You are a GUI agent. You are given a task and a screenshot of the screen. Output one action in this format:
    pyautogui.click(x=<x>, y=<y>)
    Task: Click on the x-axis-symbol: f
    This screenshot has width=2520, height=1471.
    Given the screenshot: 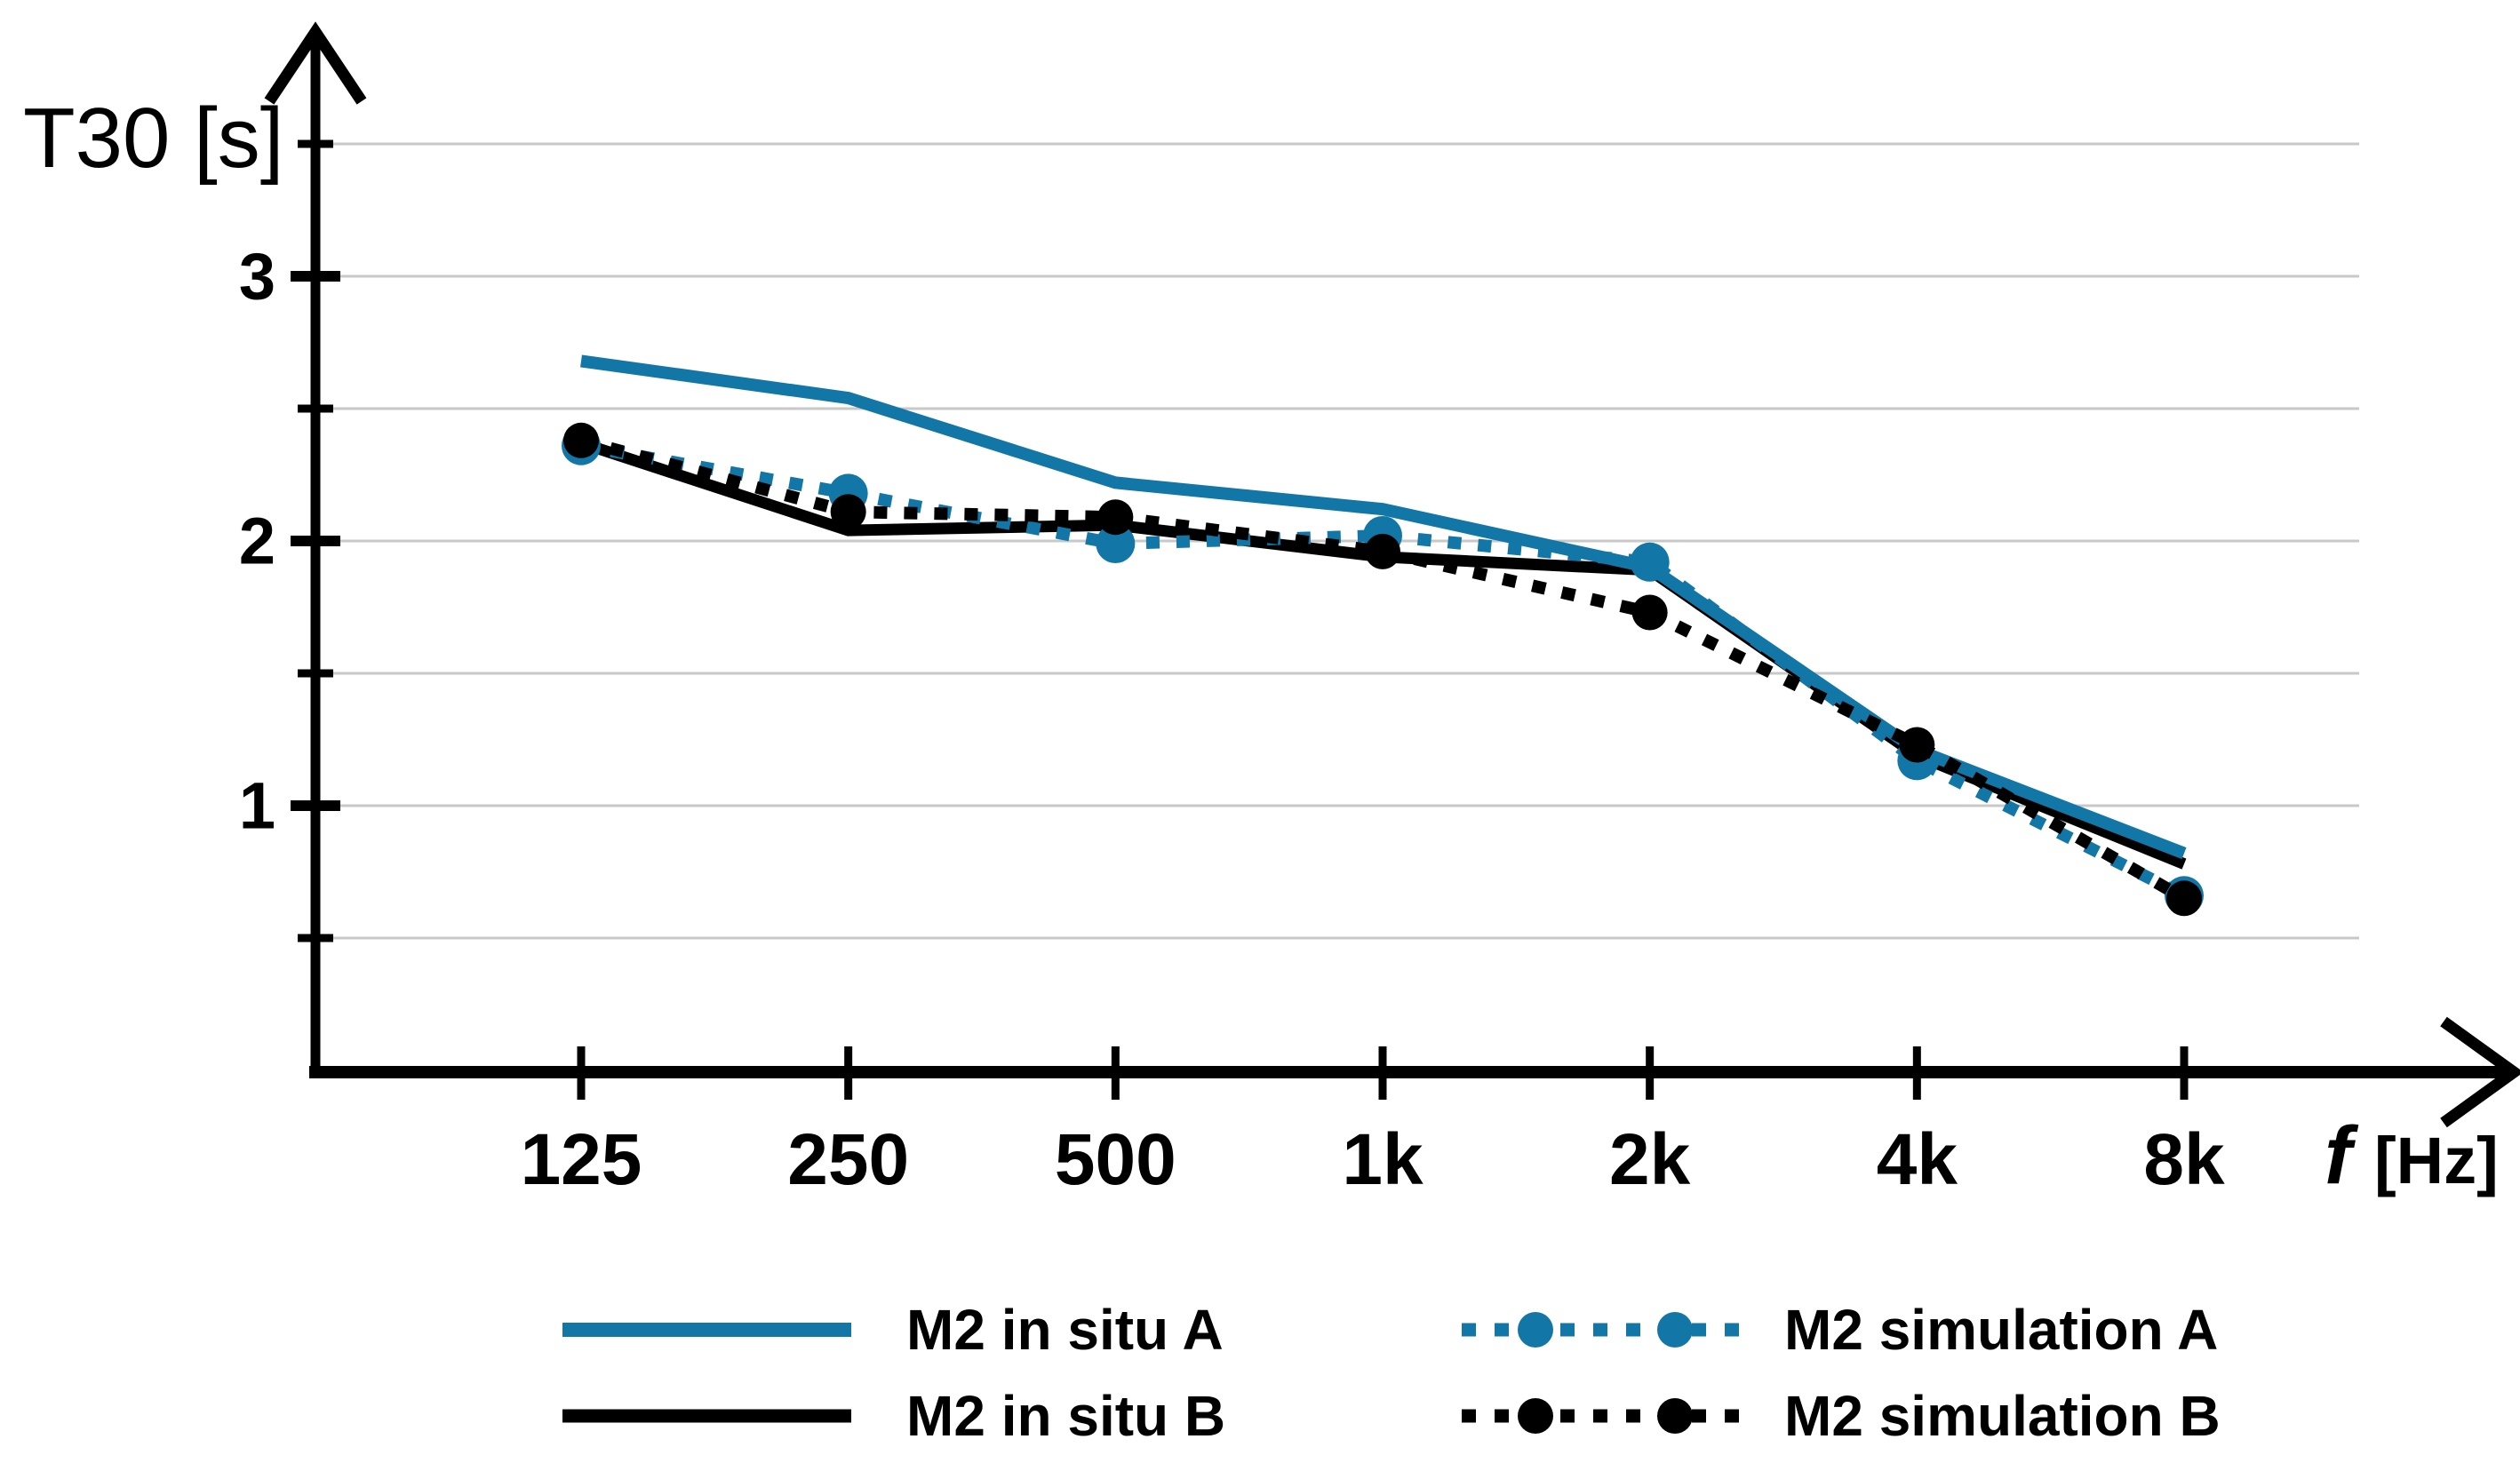 What is the action you would take?
    pyautogui.click(x=2342, y=1155)
    